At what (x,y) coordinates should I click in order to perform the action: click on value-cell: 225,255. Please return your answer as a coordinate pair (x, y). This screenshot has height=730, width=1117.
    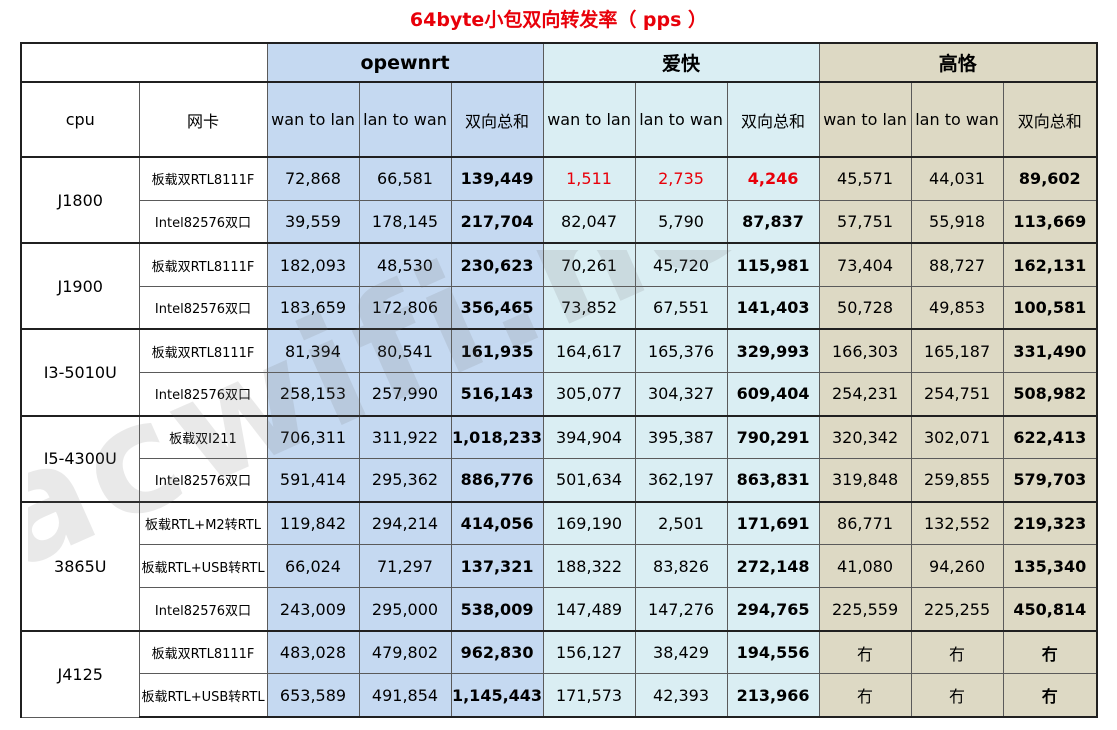
    Looking at the image, I should click on (957, 609).